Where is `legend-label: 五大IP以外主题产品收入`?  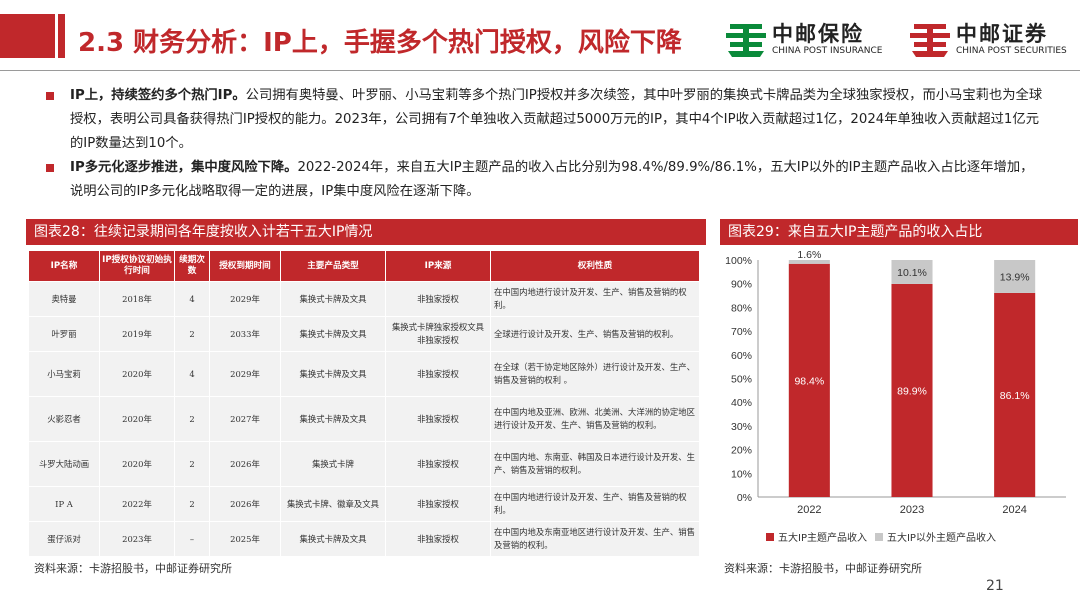
legend-label: 五大IP以外主题产品收入 is located at coordinates (941, 538).